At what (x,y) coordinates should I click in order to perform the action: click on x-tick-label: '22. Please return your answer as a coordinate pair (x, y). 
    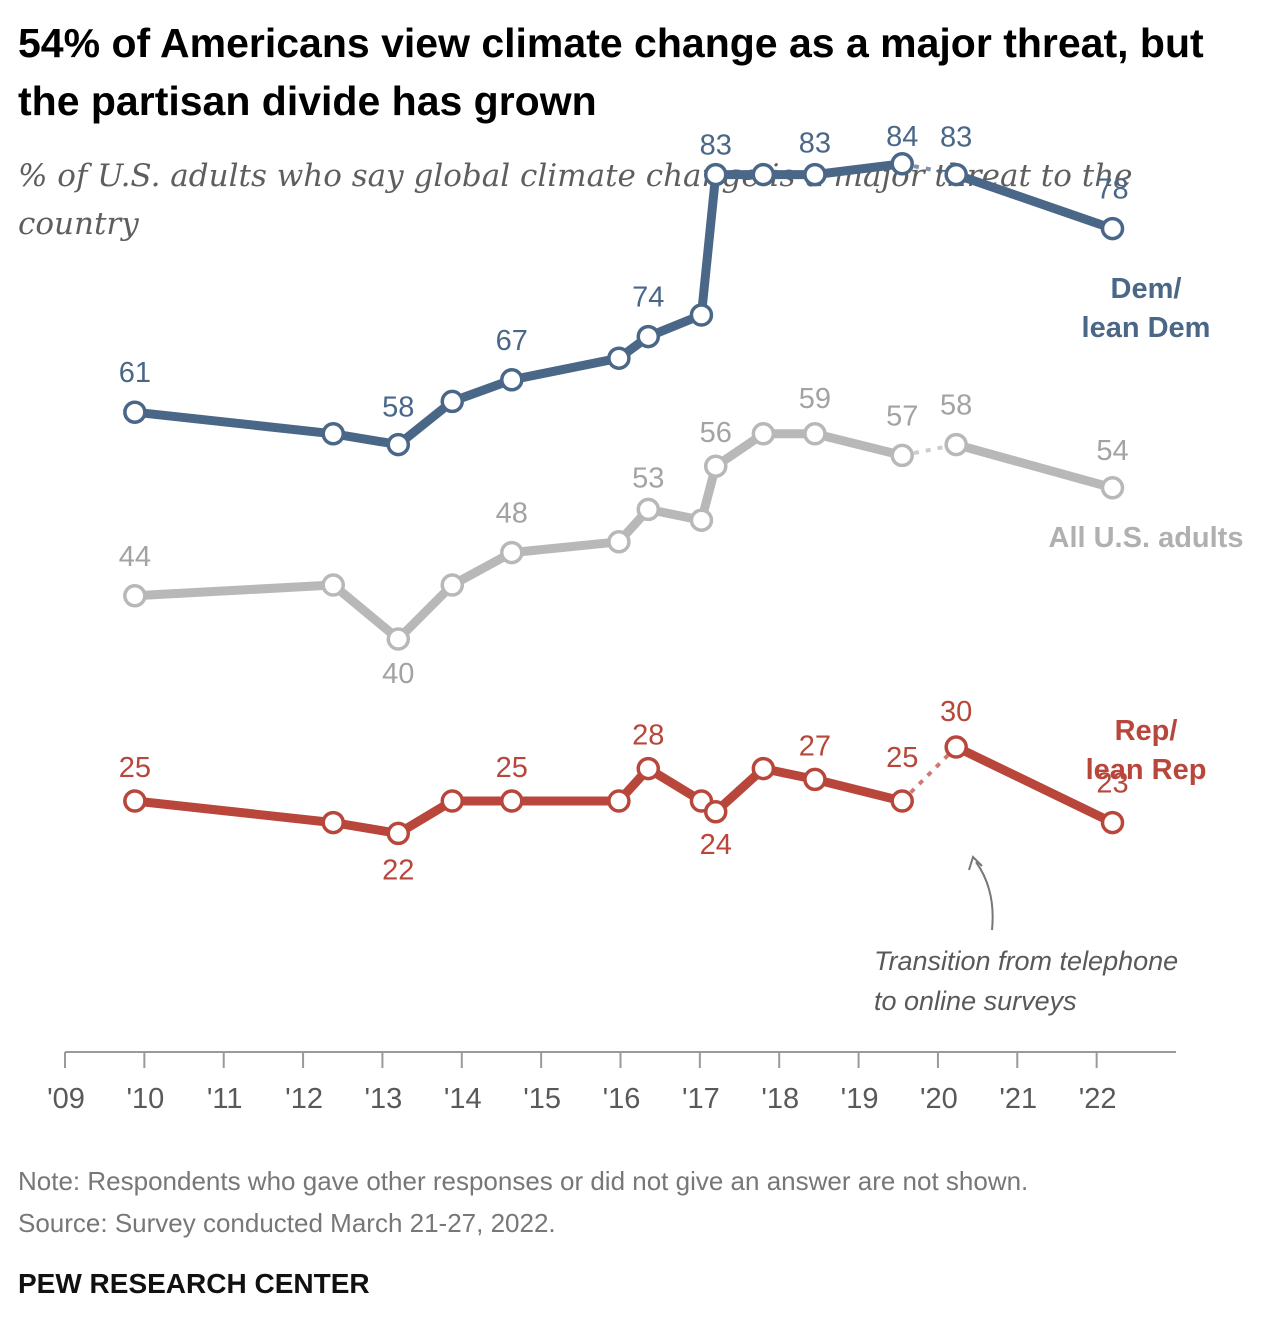
    Looking at the image, I should click on (1098, 1099).